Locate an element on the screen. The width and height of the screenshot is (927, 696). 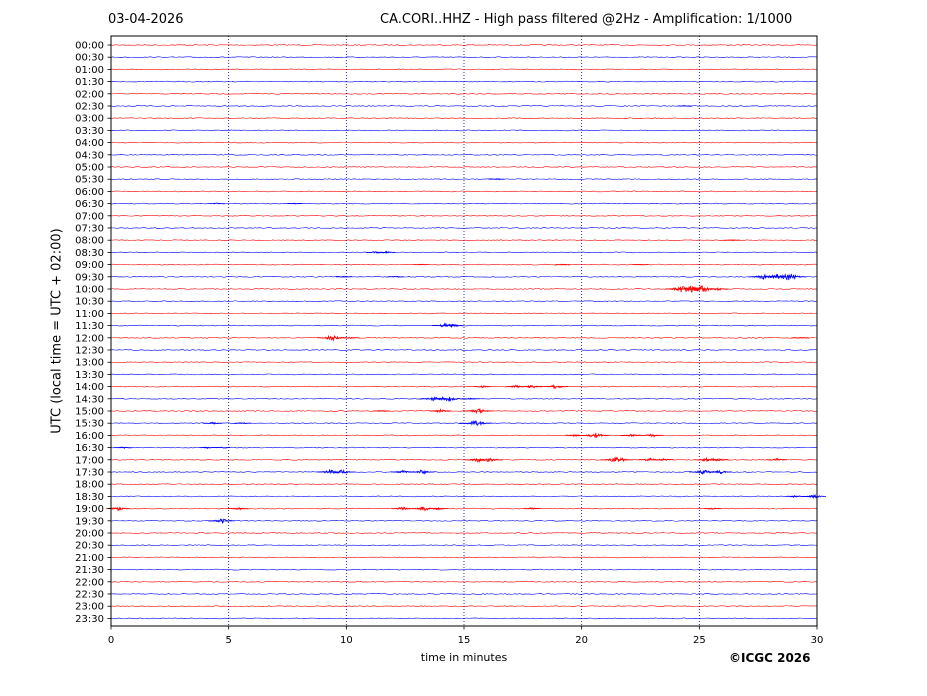
y-tick-label: 04:30 is located at coordinates (89, 155).